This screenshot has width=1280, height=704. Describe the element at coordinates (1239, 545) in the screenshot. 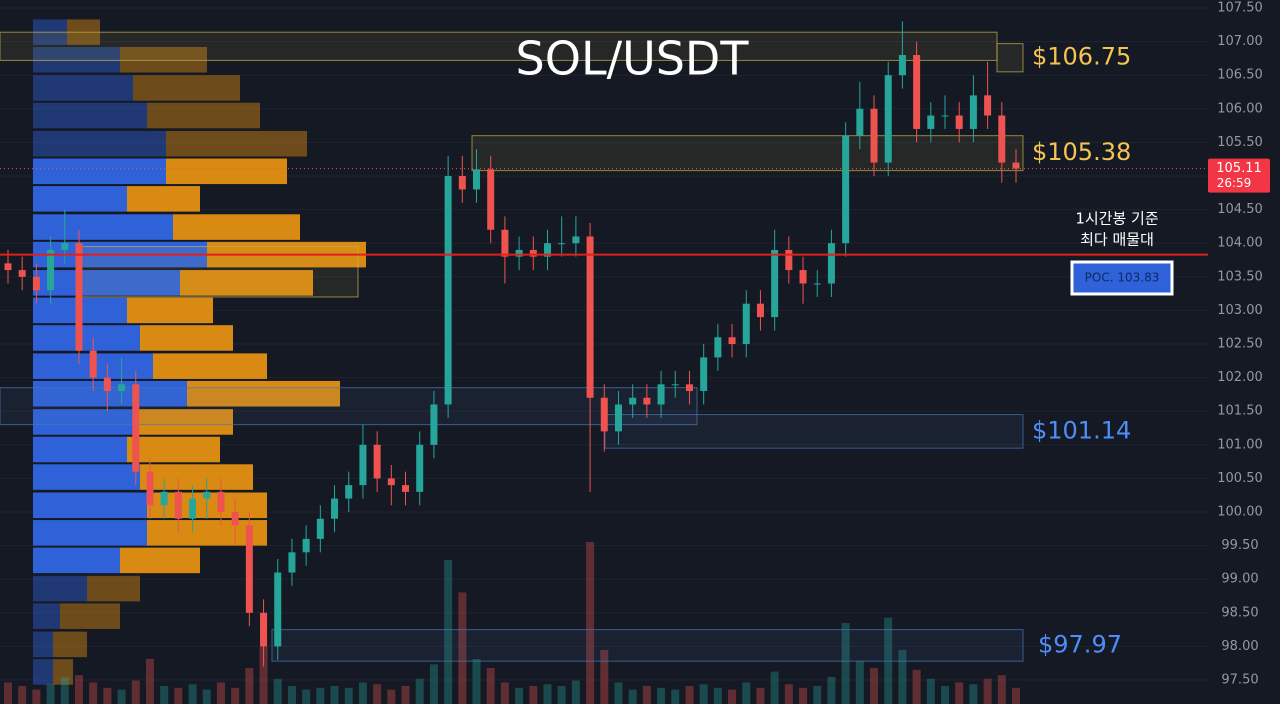

I see `y-tick-label: 99.50` at that location.